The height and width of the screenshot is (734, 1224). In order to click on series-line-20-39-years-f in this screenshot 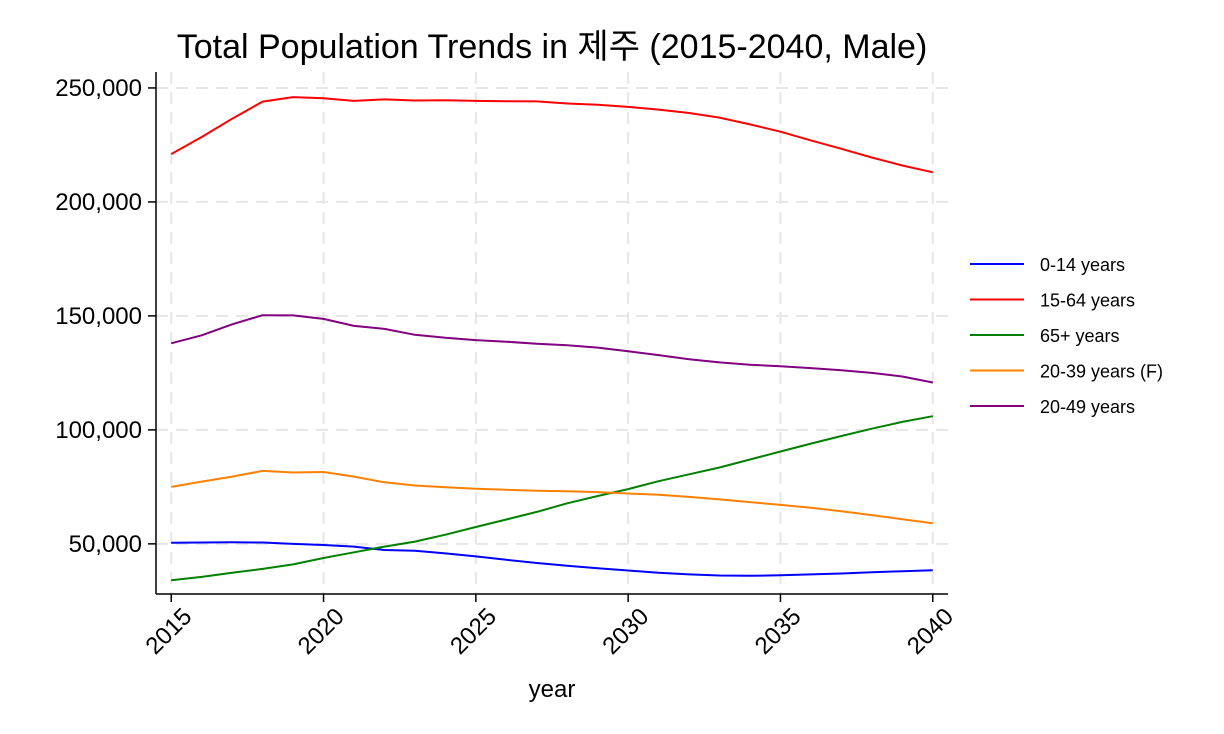, I will do `click(552, 497)`.